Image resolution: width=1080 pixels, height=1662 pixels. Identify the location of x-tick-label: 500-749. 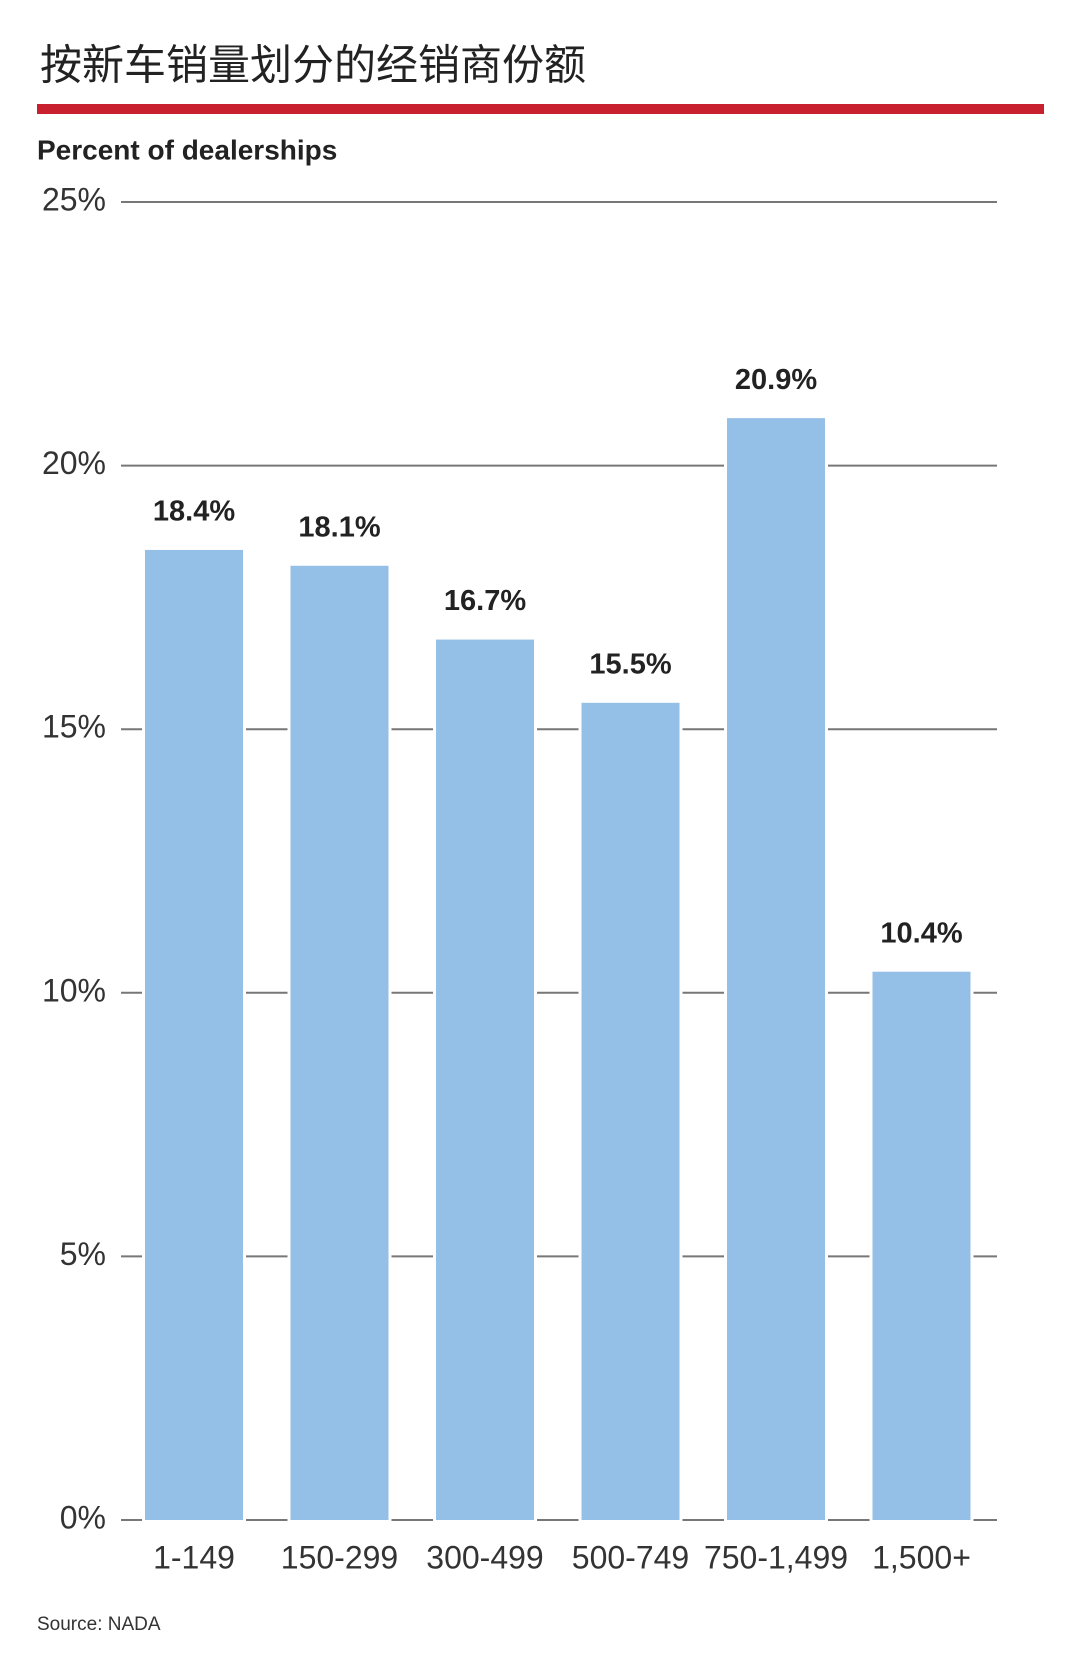
(630, 1557).